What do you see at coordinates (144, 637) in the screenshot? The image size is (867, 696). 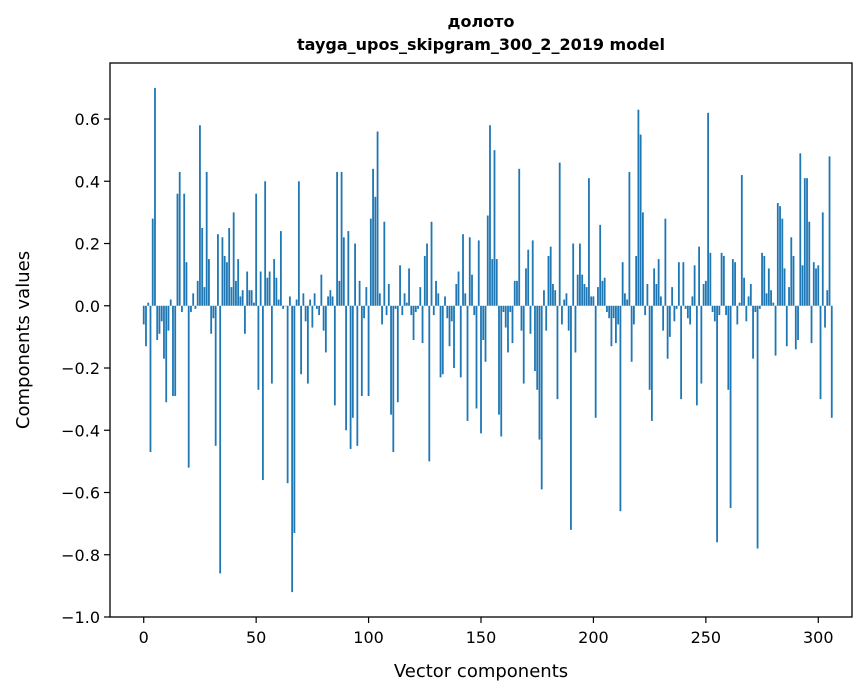 I see `x-tick-label-0: 0` at bounding box center [144, 637].